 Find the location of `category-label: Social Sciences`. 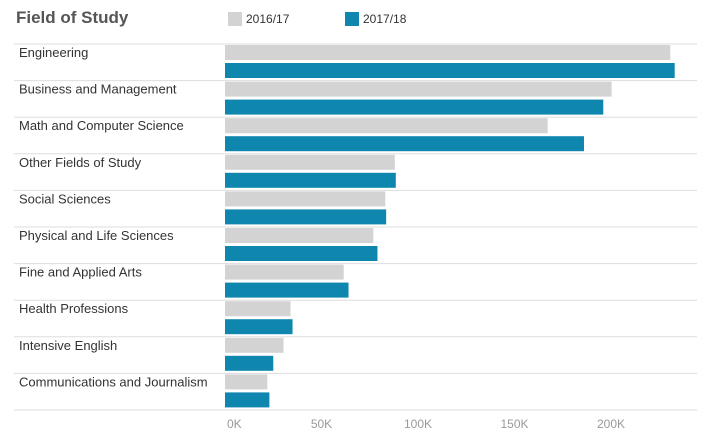

category-label: Social Sciences is located at coordinates (65, 198).